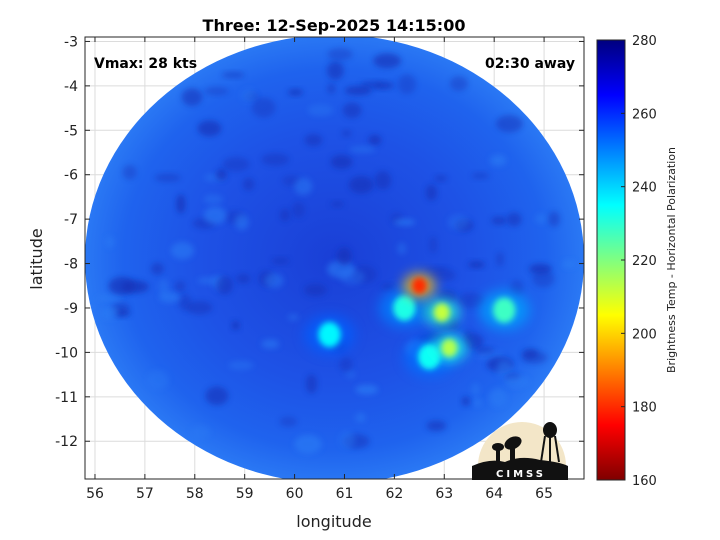  Describe the element at coordinates (66, 353) in the screenshot. I see `y-tick-label: -10` at that location.